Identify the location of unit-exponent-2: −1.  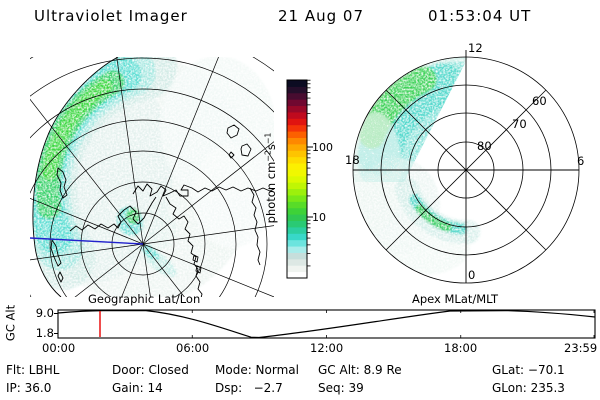
(268, 138).